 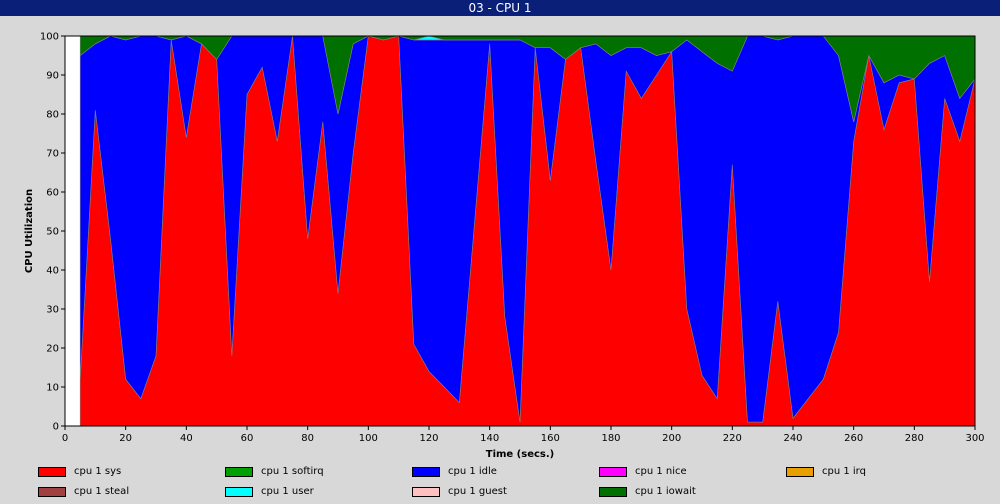 I want to click on y-tick-label: 50, so click(x=52, y=232).